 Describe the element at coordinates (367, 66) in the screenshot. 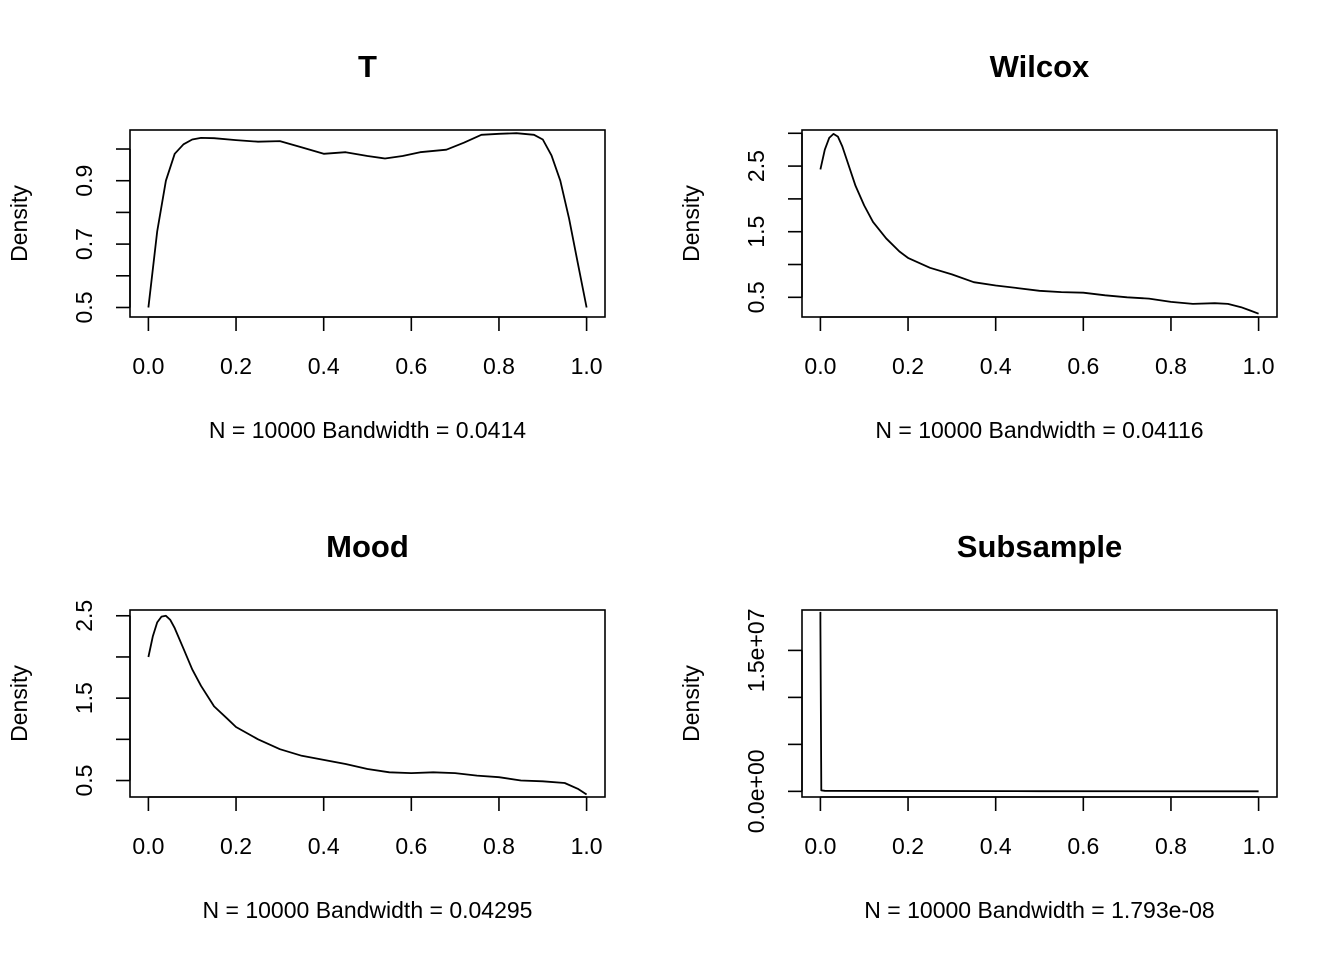

I see `chart-title: T` at that location.